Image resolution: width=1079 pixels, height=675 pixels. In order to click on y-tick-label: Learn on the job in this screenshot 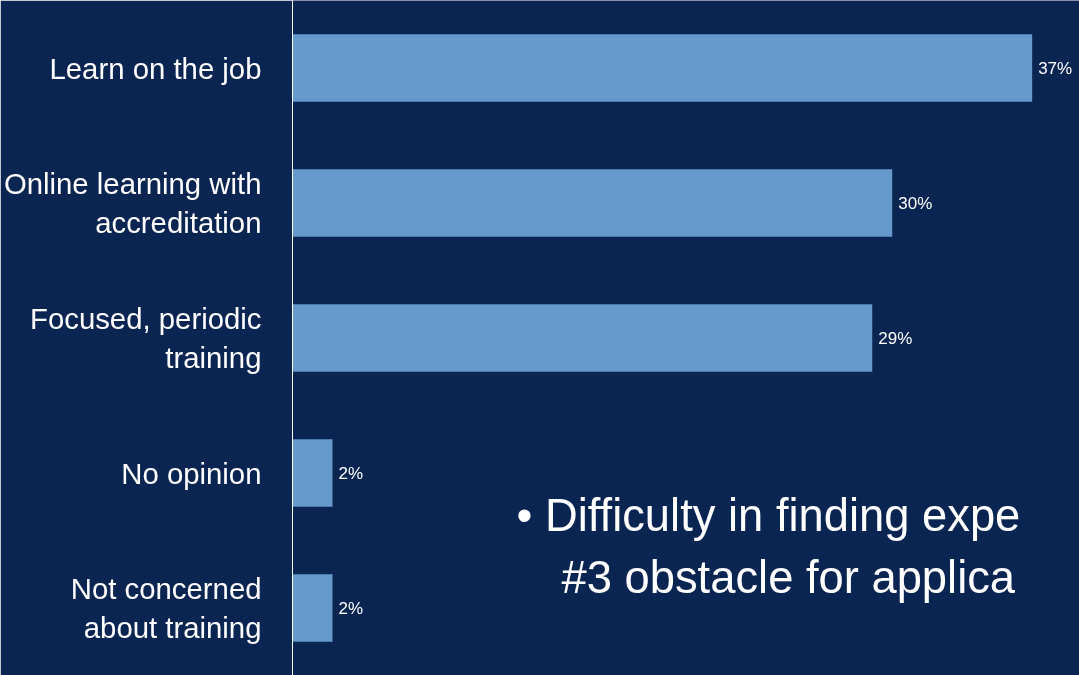, I will do `click(155, 68)`.